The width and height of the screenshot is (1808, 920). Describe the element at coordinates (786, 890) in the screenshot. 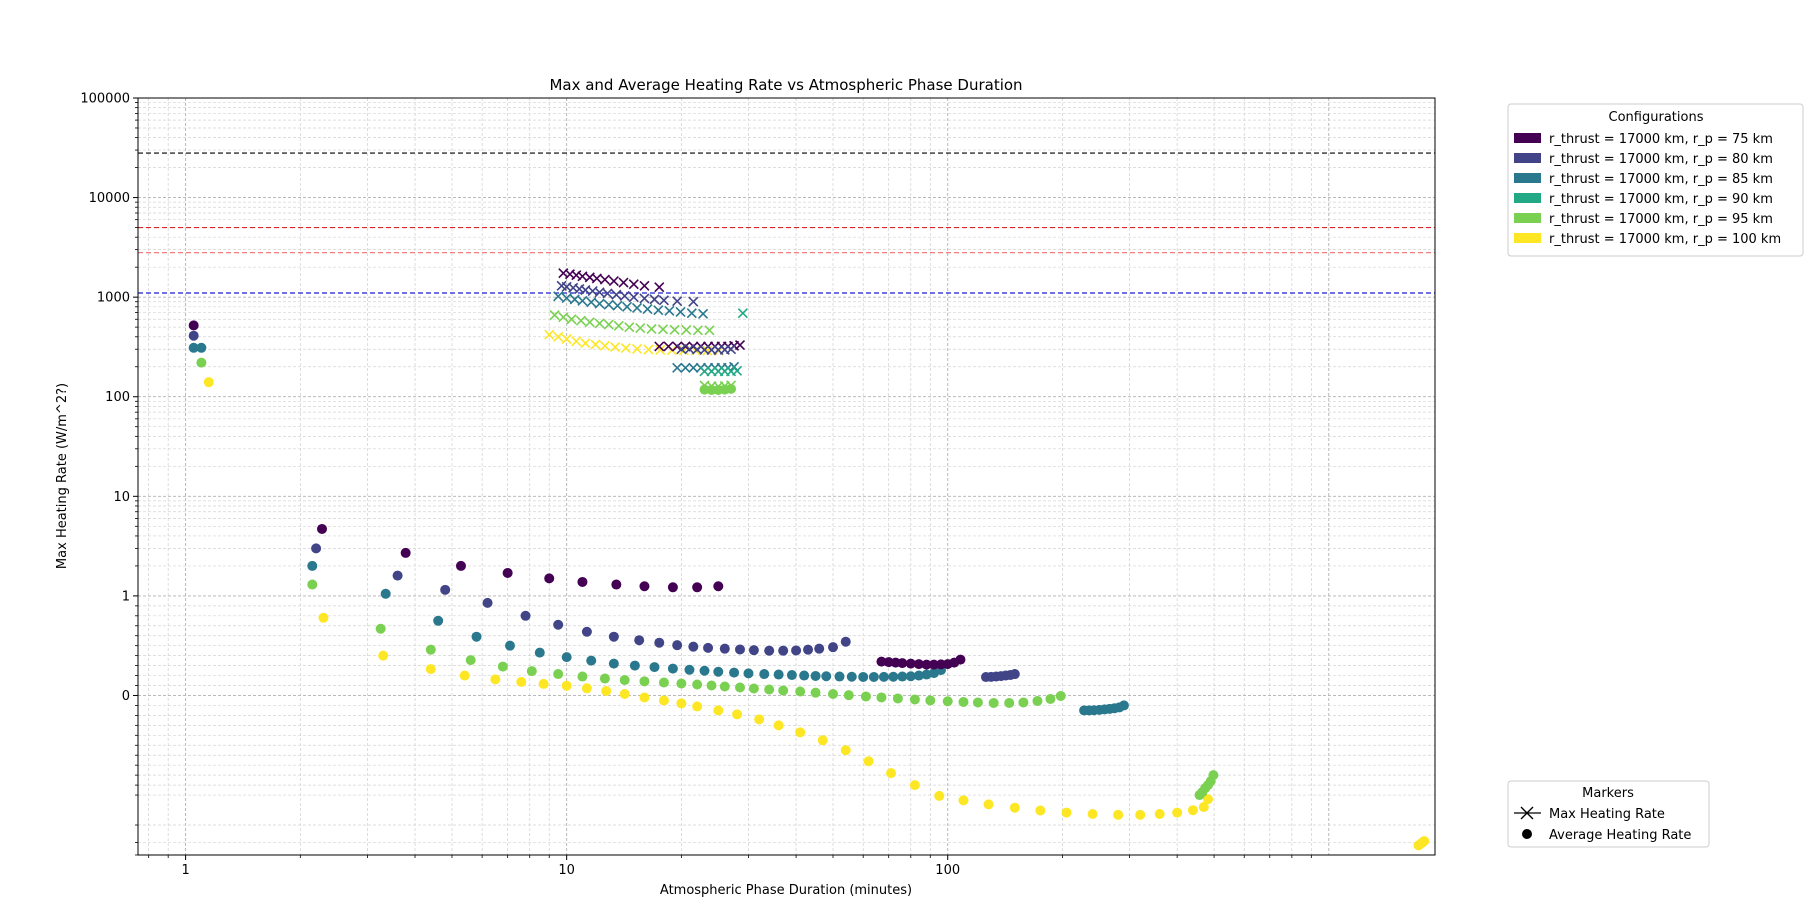

I see `x-axis-label: Atmospheric Phase Duration (minutes)` at that location.